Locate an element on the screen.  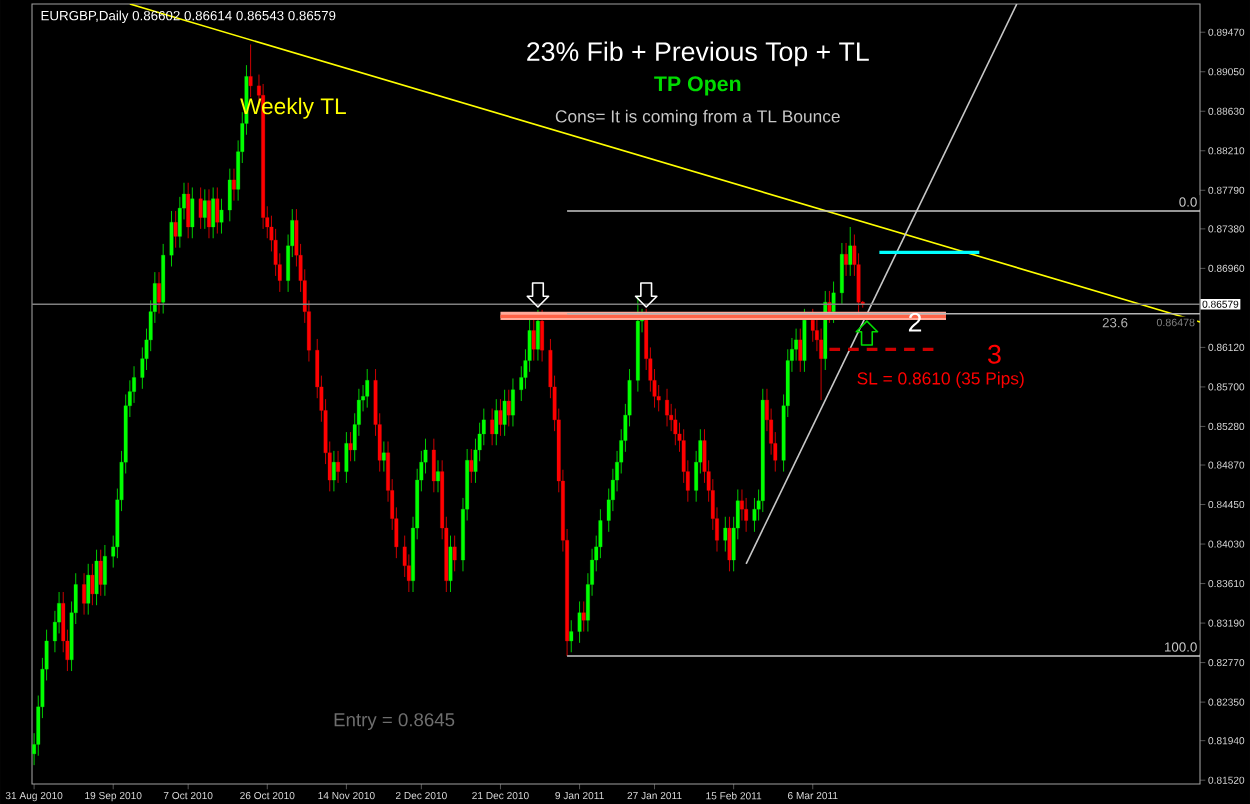
annotation: Cons= It is coming from a TL Bounce is located at coordinates (697, 117).